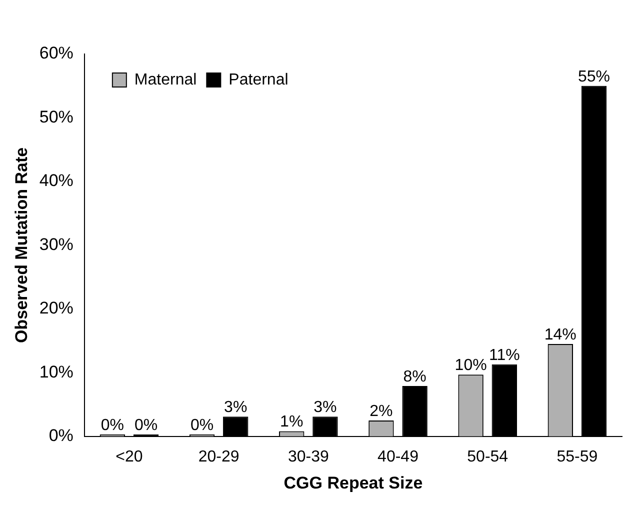 Image resolution: width=642 pixels, height=508 pixels. I want to click on y-tick-label: 60%, so click(56, 53).